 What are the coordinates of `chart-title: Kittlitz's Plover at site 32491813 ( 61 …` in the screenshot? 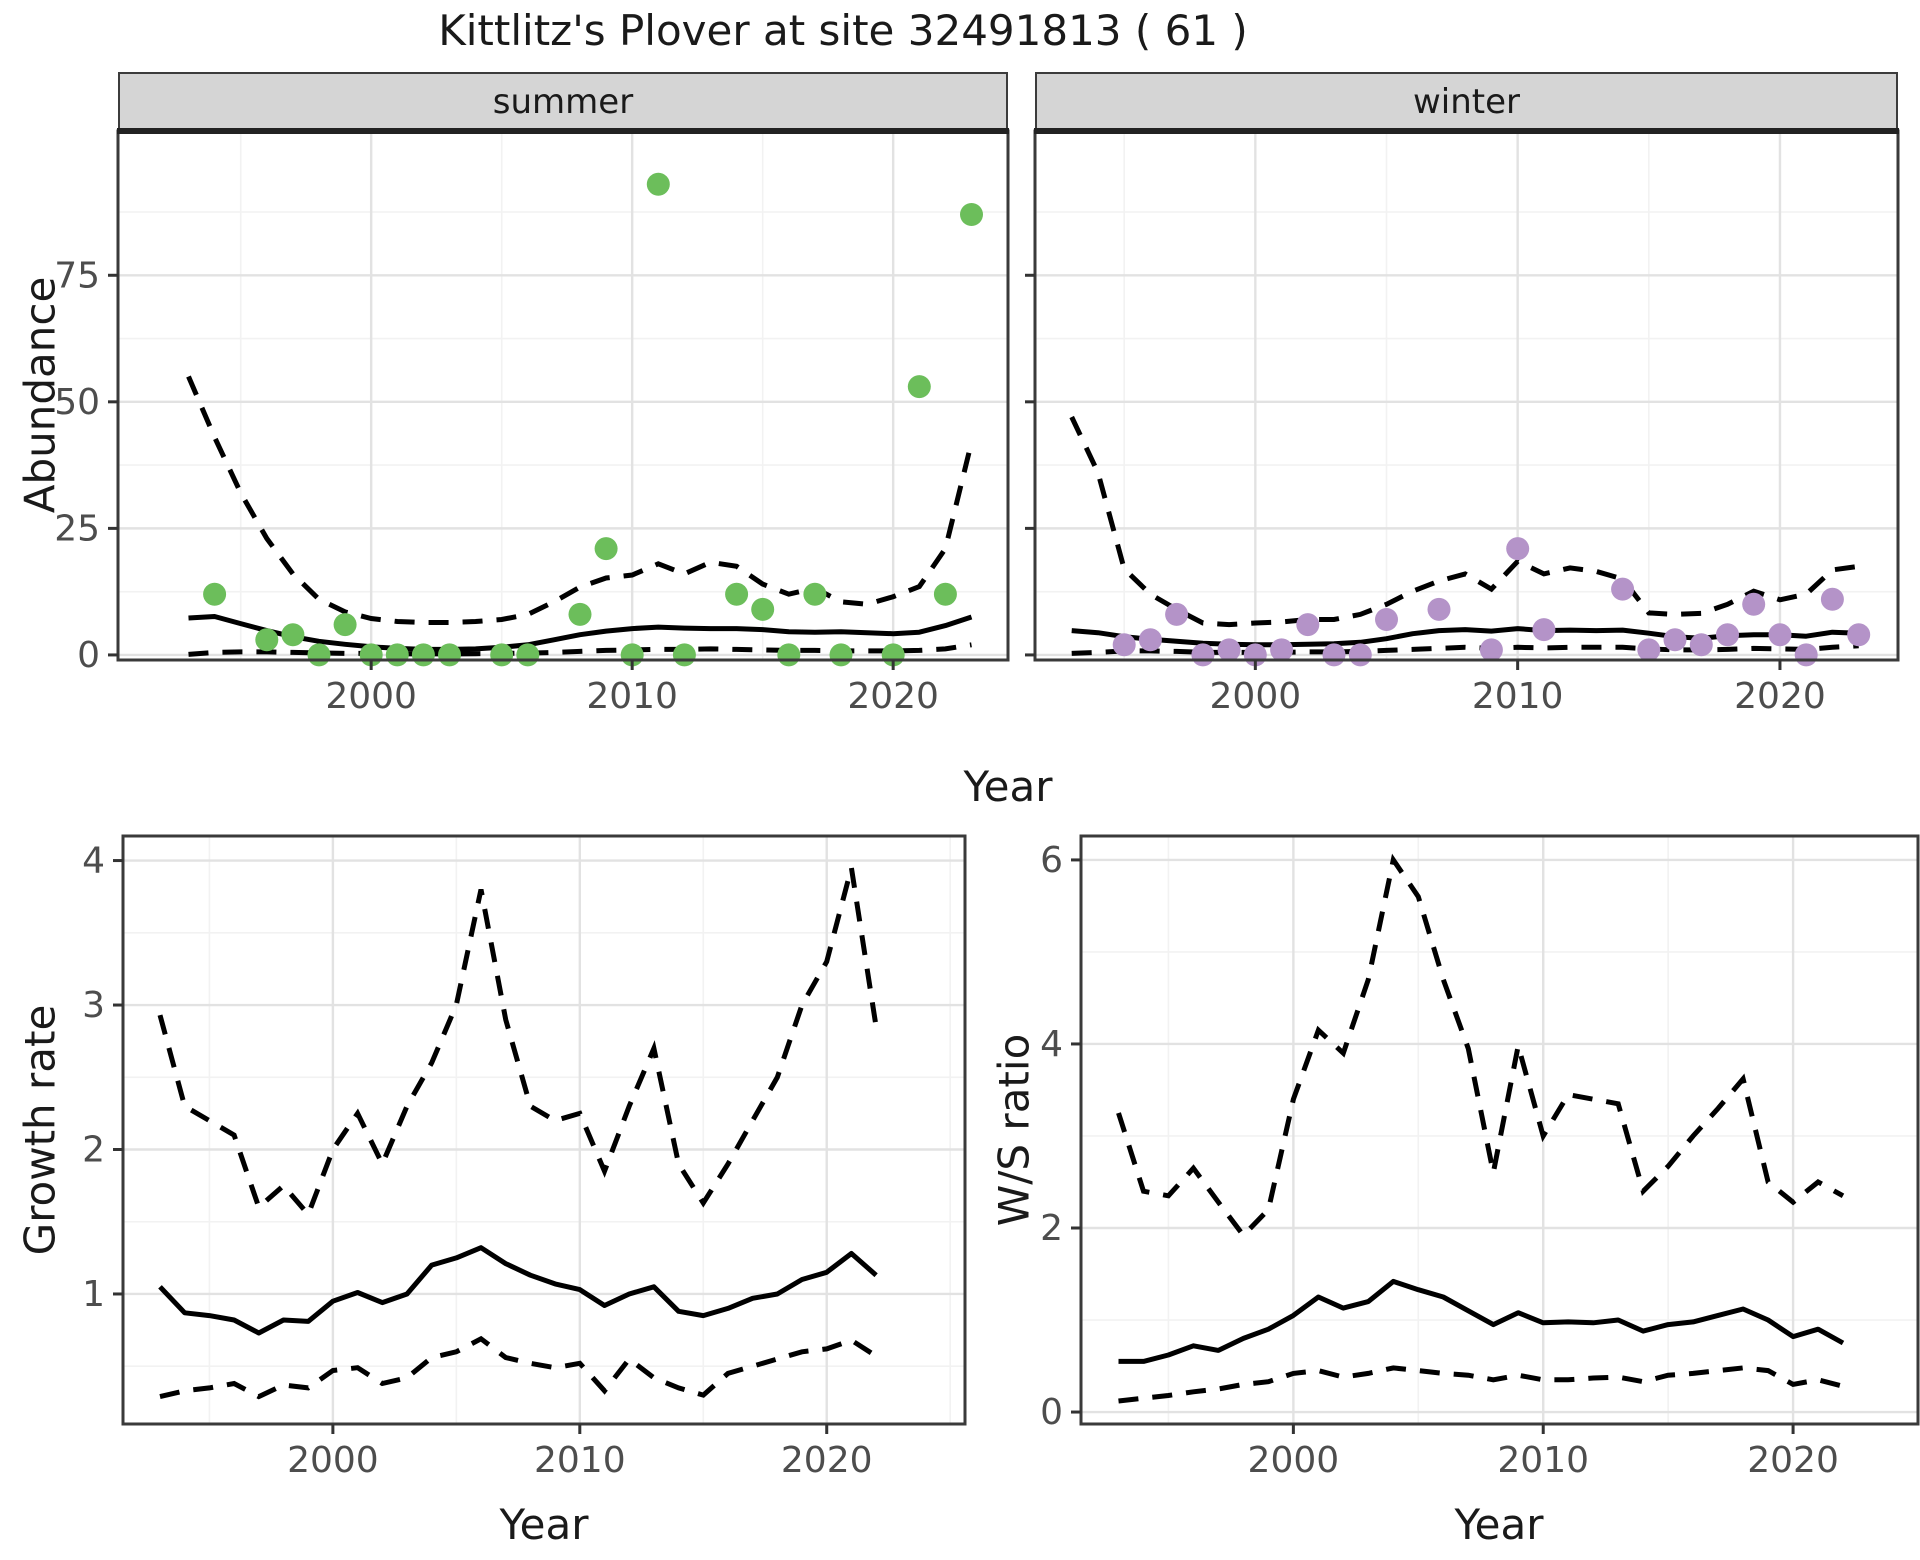 It's located at (843, 30).